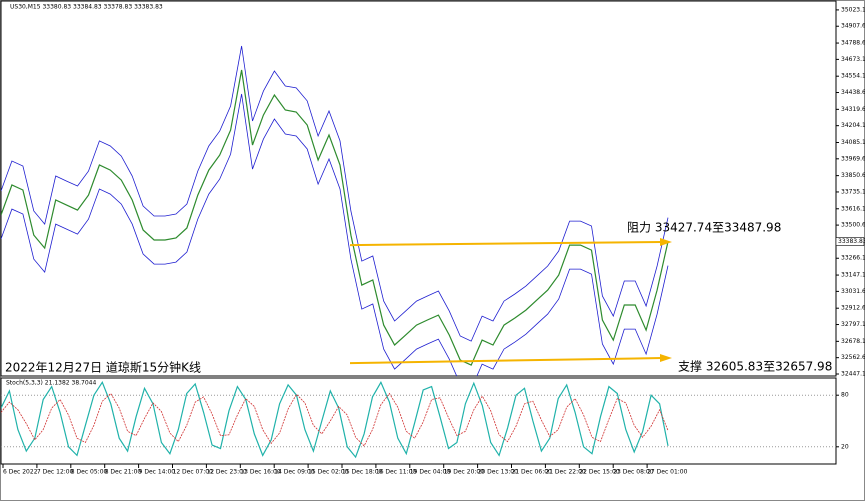  Describe the element at coordinates (845, 446) in the screenshot. I see `y-tick-label: 20` at that location.